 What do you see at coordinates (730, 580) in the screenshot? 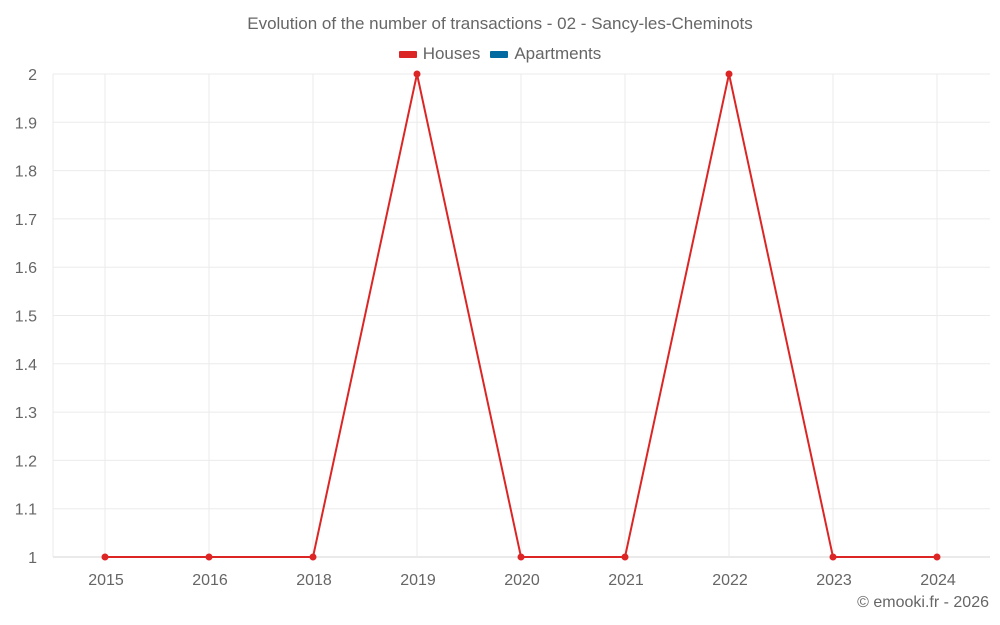
I see `x-tick-label: 2022` at bounding box center [730, 580].